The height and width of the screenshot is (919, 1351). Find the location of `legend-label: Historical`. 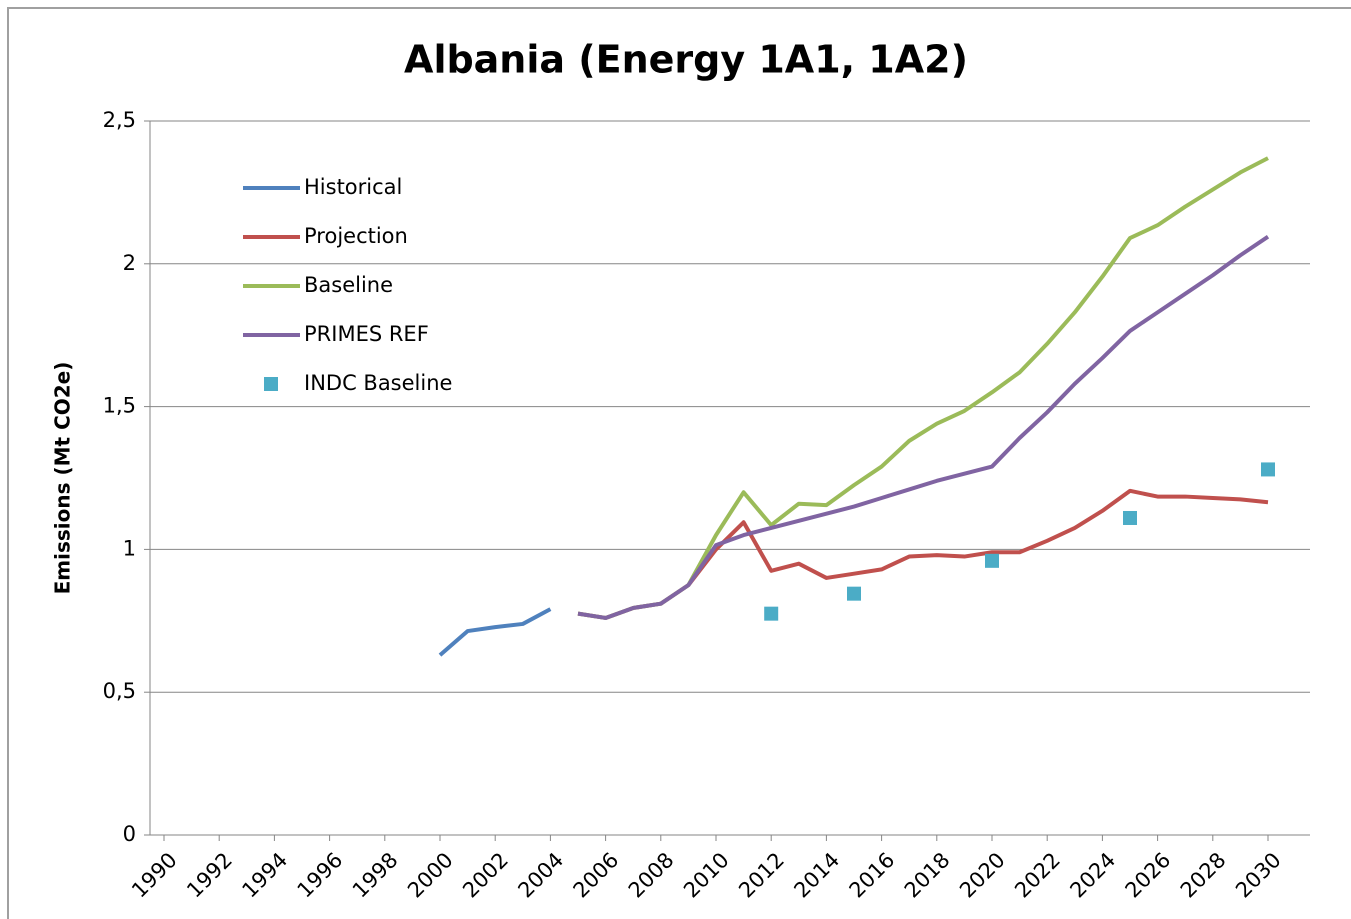

legend-label: Historical is located at coordinates (353, 187).